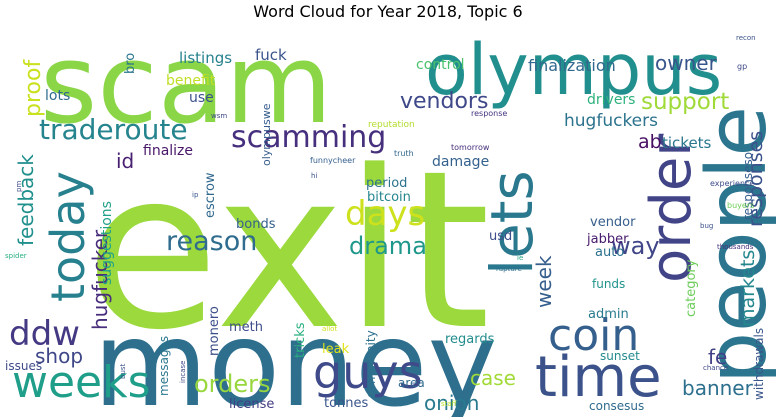 The image size is (776, 417). What do you see at coordinates (125, 161) in the screenshot?
I see `word-id: id` at bounding box center [125, 161].